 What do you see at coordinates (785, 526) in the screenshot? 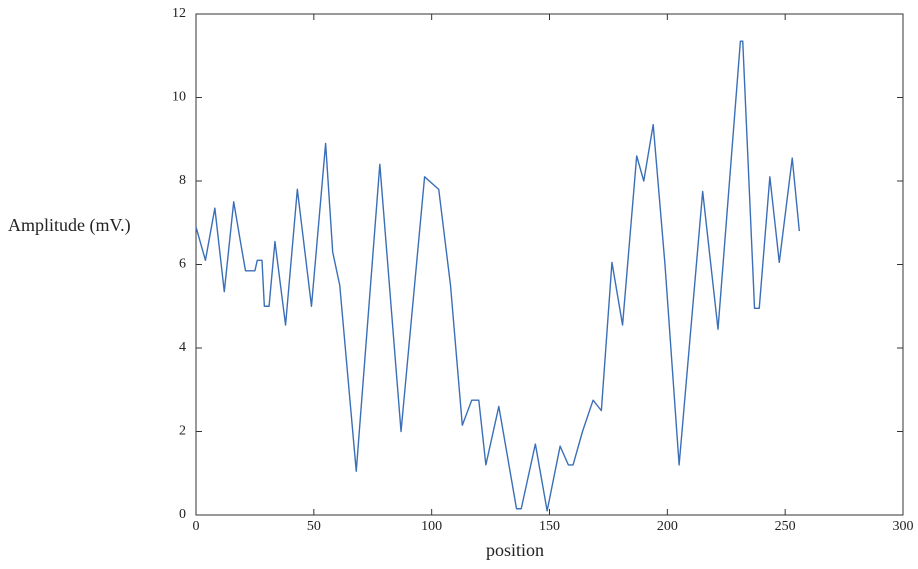
I see `x-tick-label: 250` at bounding box center [785, 526].